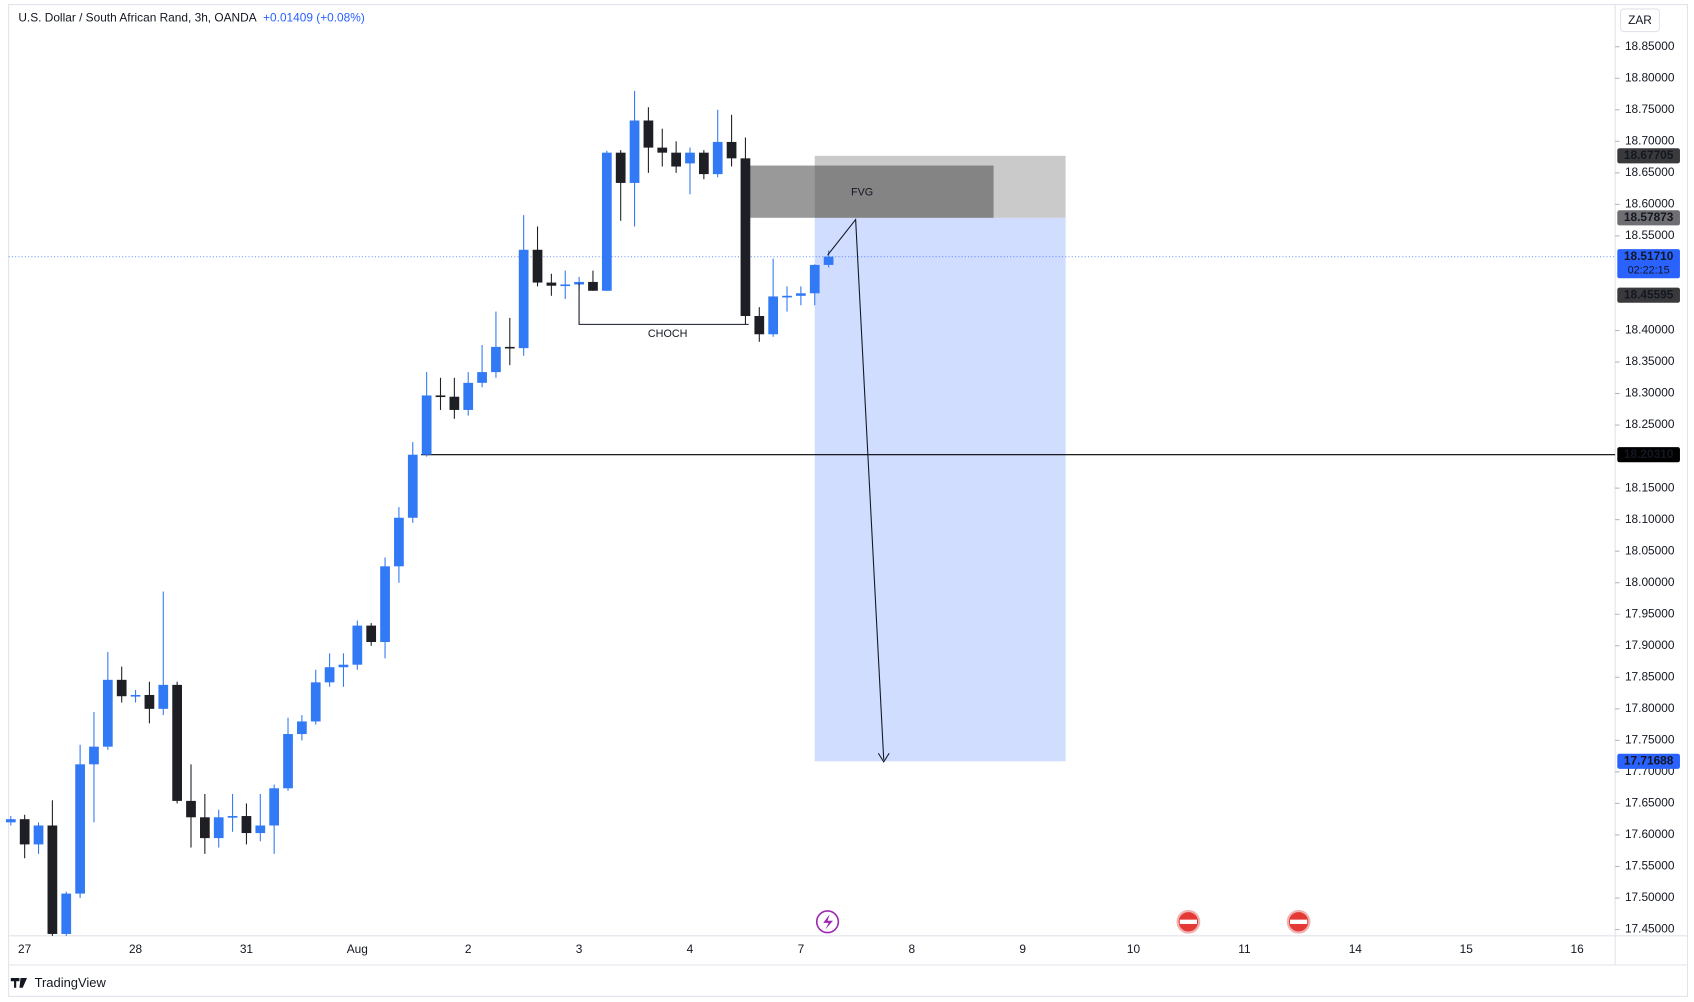 The image size is (1694, 1002). What do you see at coordinates (136, 949) in the screenshot?
I see `x-tick-label: 28` at bounding box center [136, 949].